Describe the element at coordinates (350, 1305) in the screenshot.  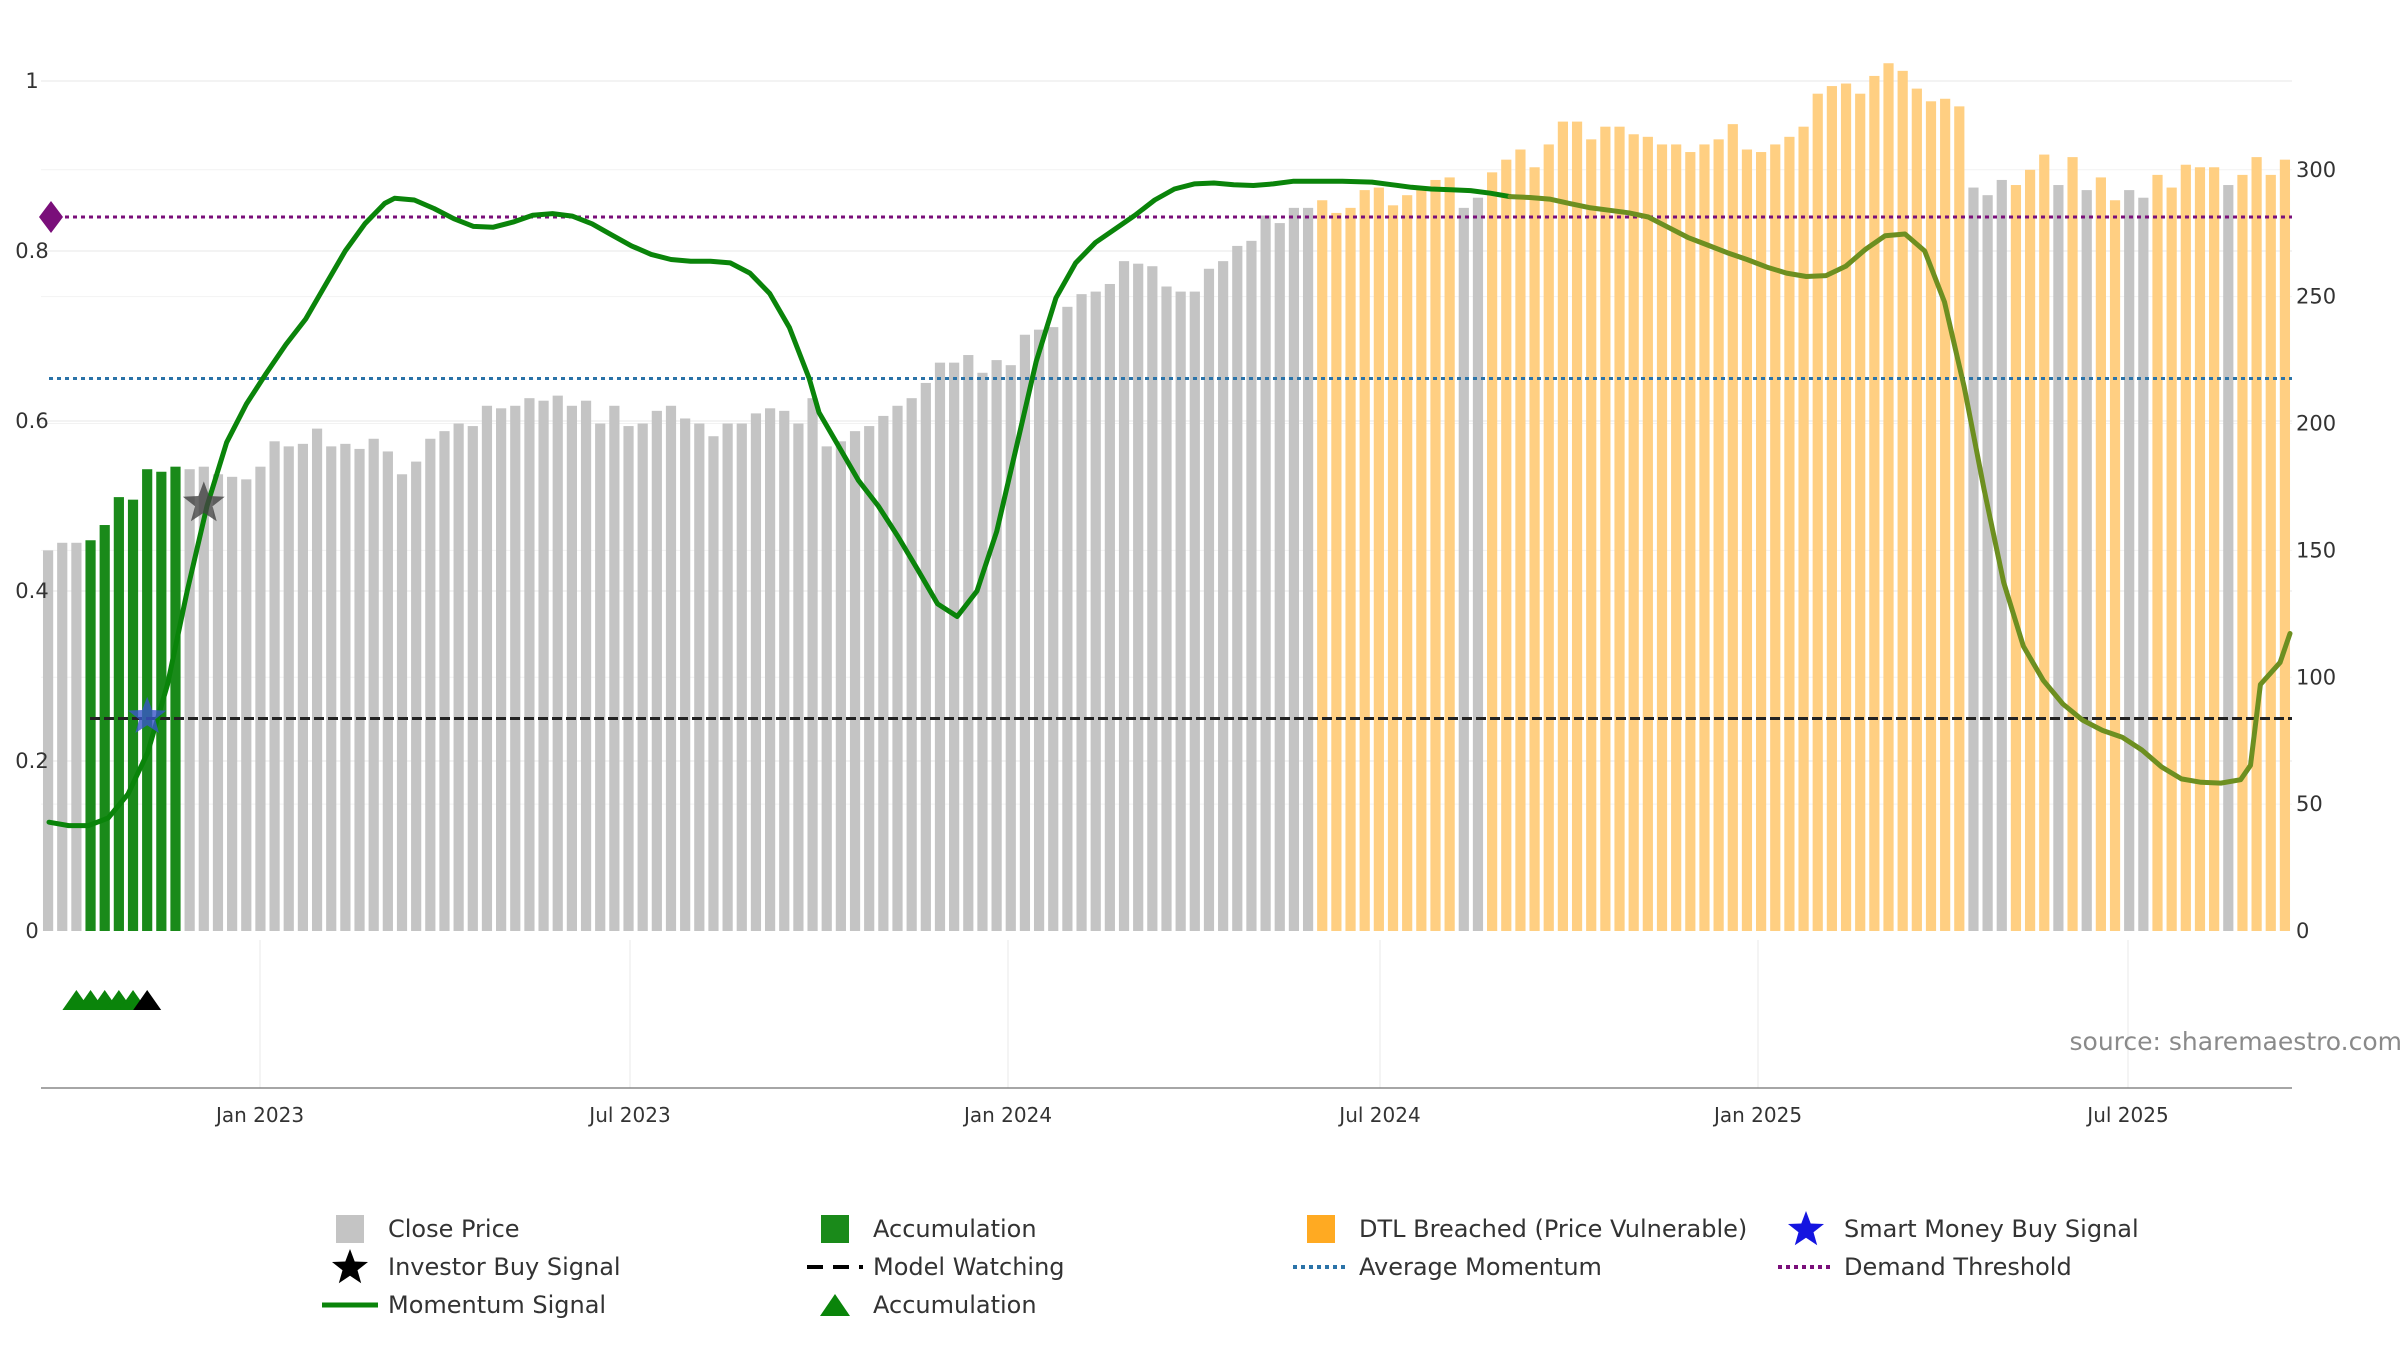
I see `legend-momentum-signal-swatch` at that location.